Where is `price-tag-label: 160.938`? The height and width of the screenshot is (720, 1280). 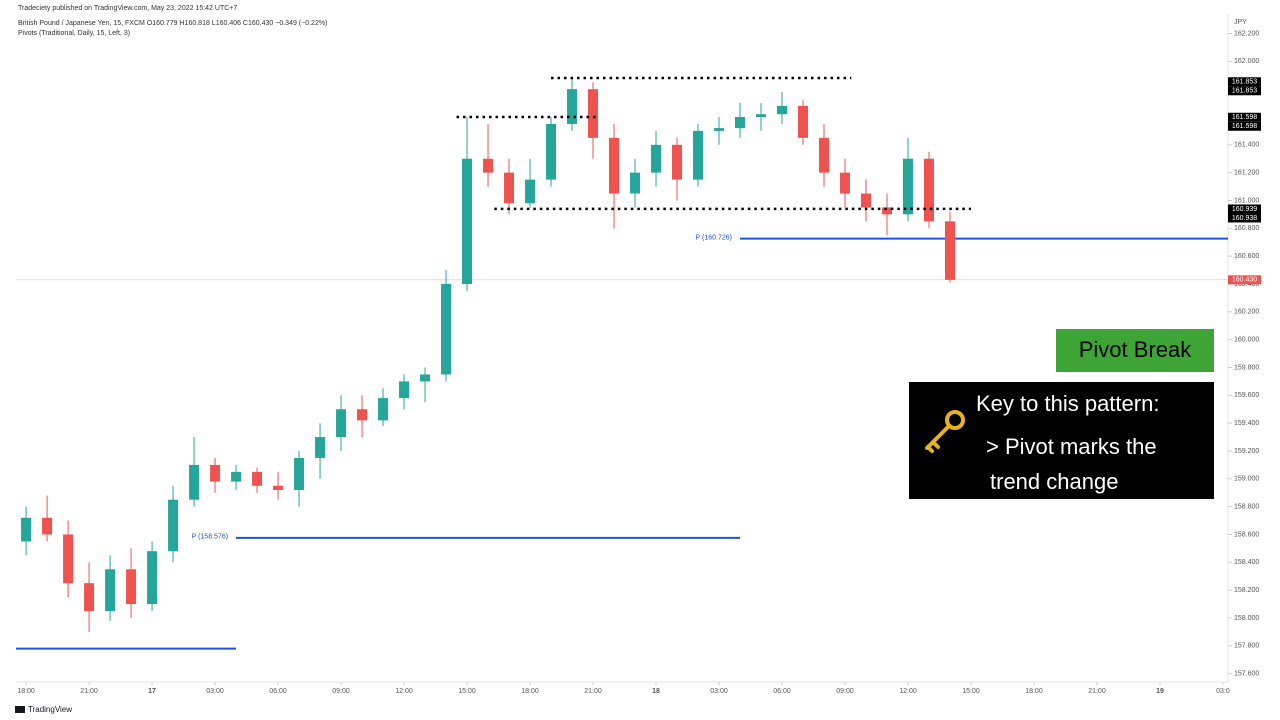 price-tag-label: 160.938 is located at coordinates (1244, 218).